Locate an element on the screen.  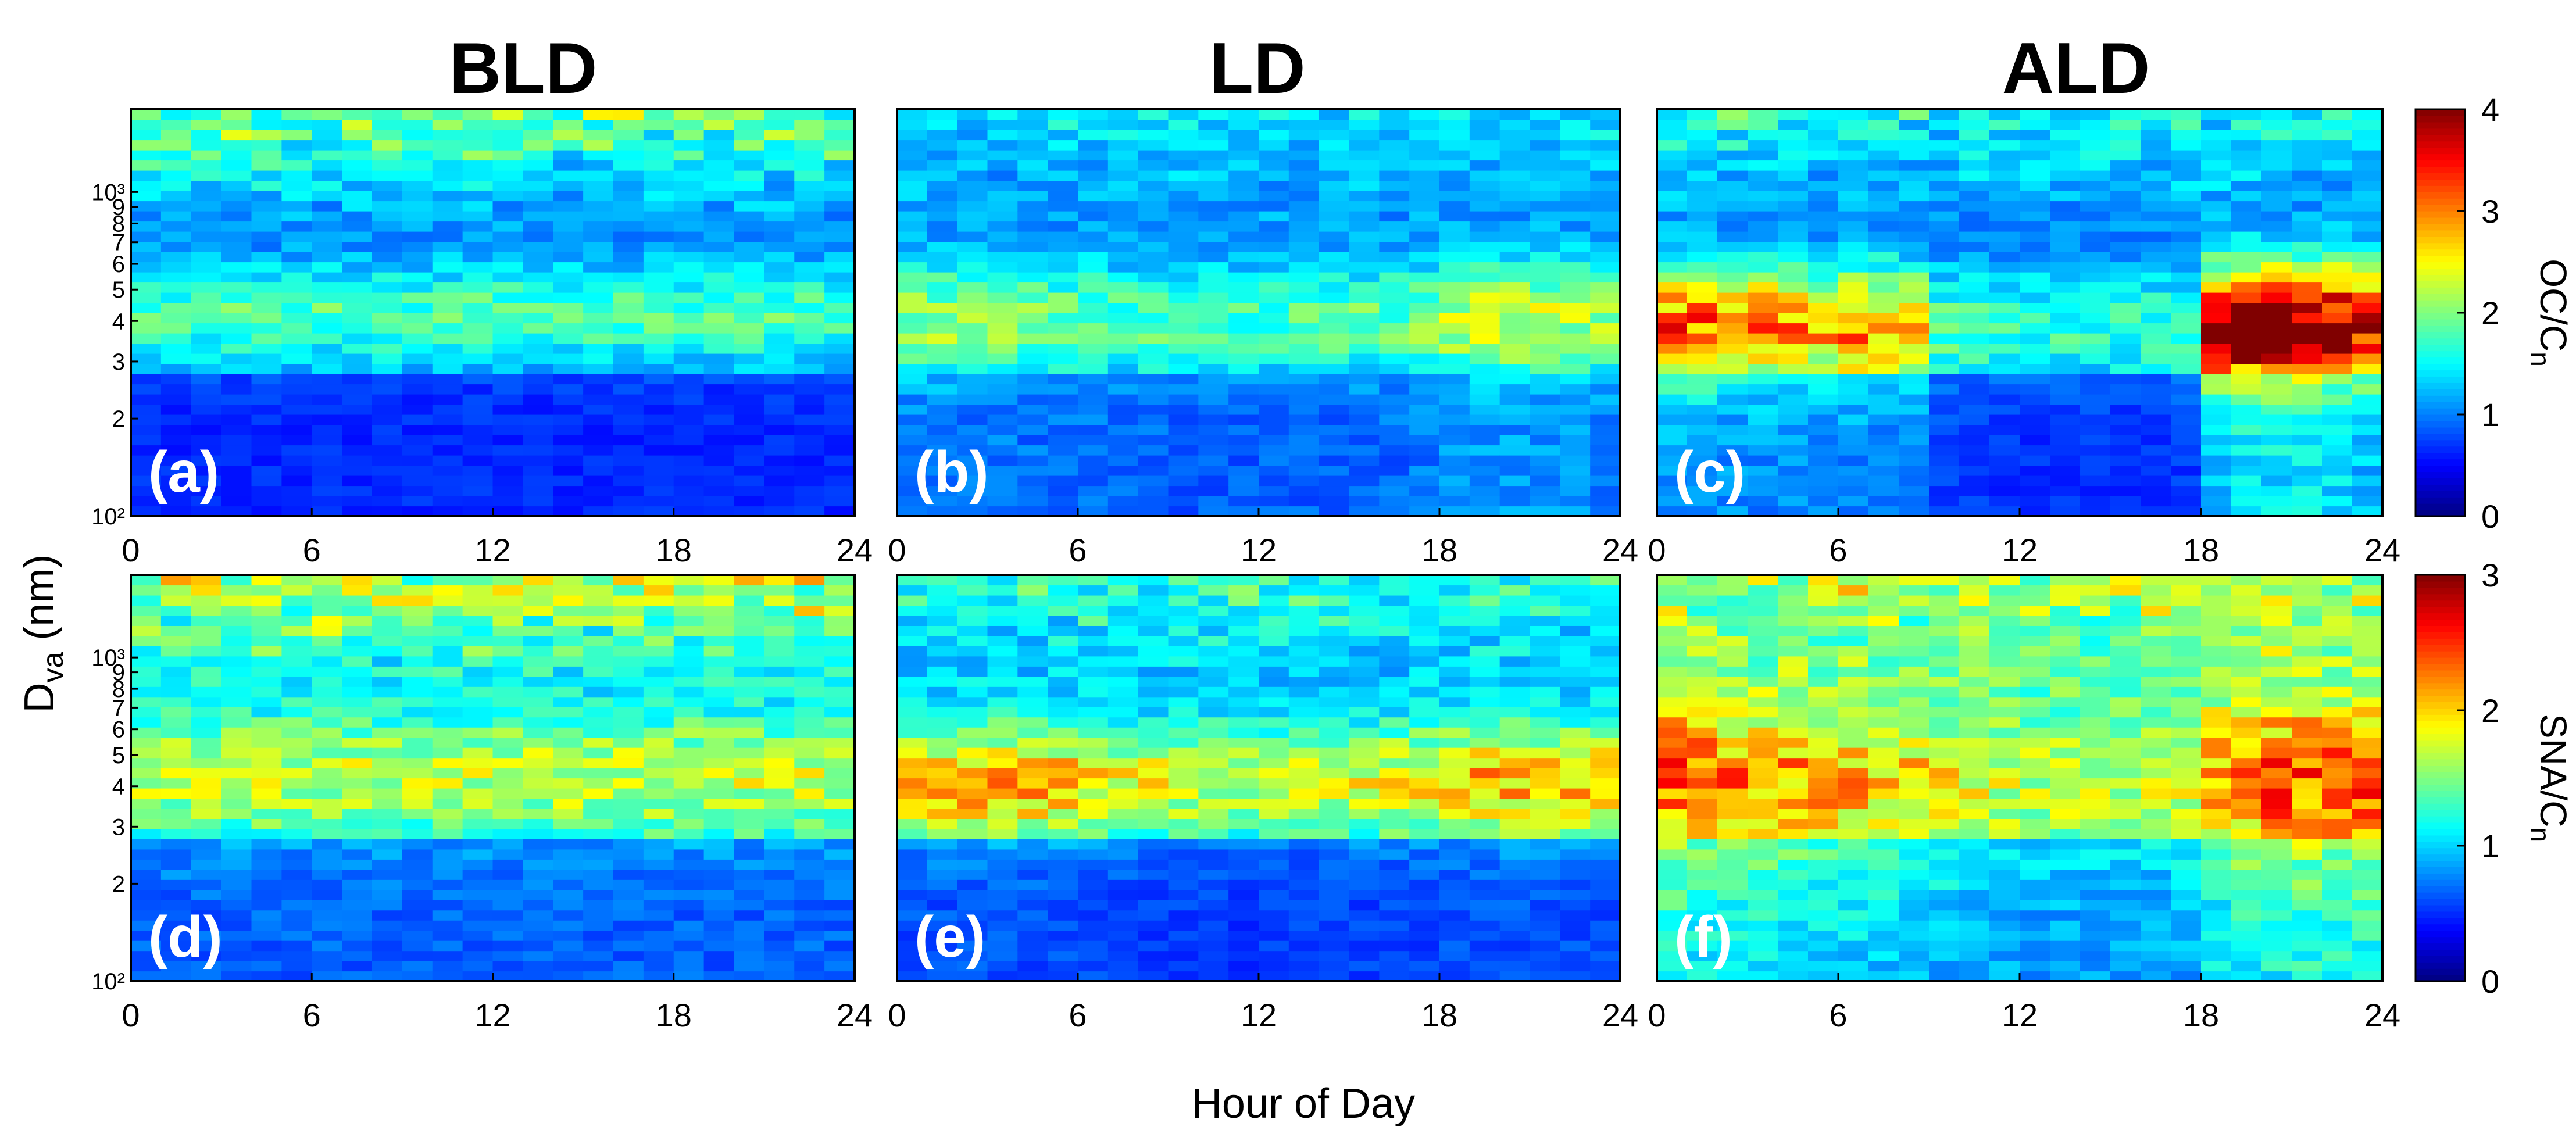
y-tick-label: 2 is located at coordinates (118, 884).